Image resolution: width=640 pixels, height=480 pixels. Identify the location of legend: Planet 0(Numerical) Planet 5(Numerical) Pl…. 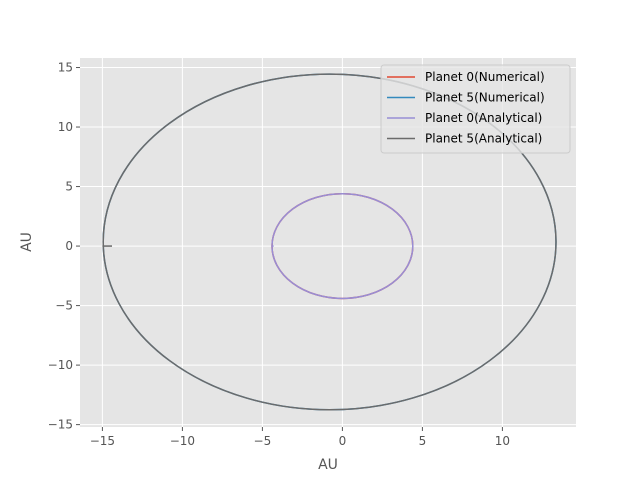
(475, 109).